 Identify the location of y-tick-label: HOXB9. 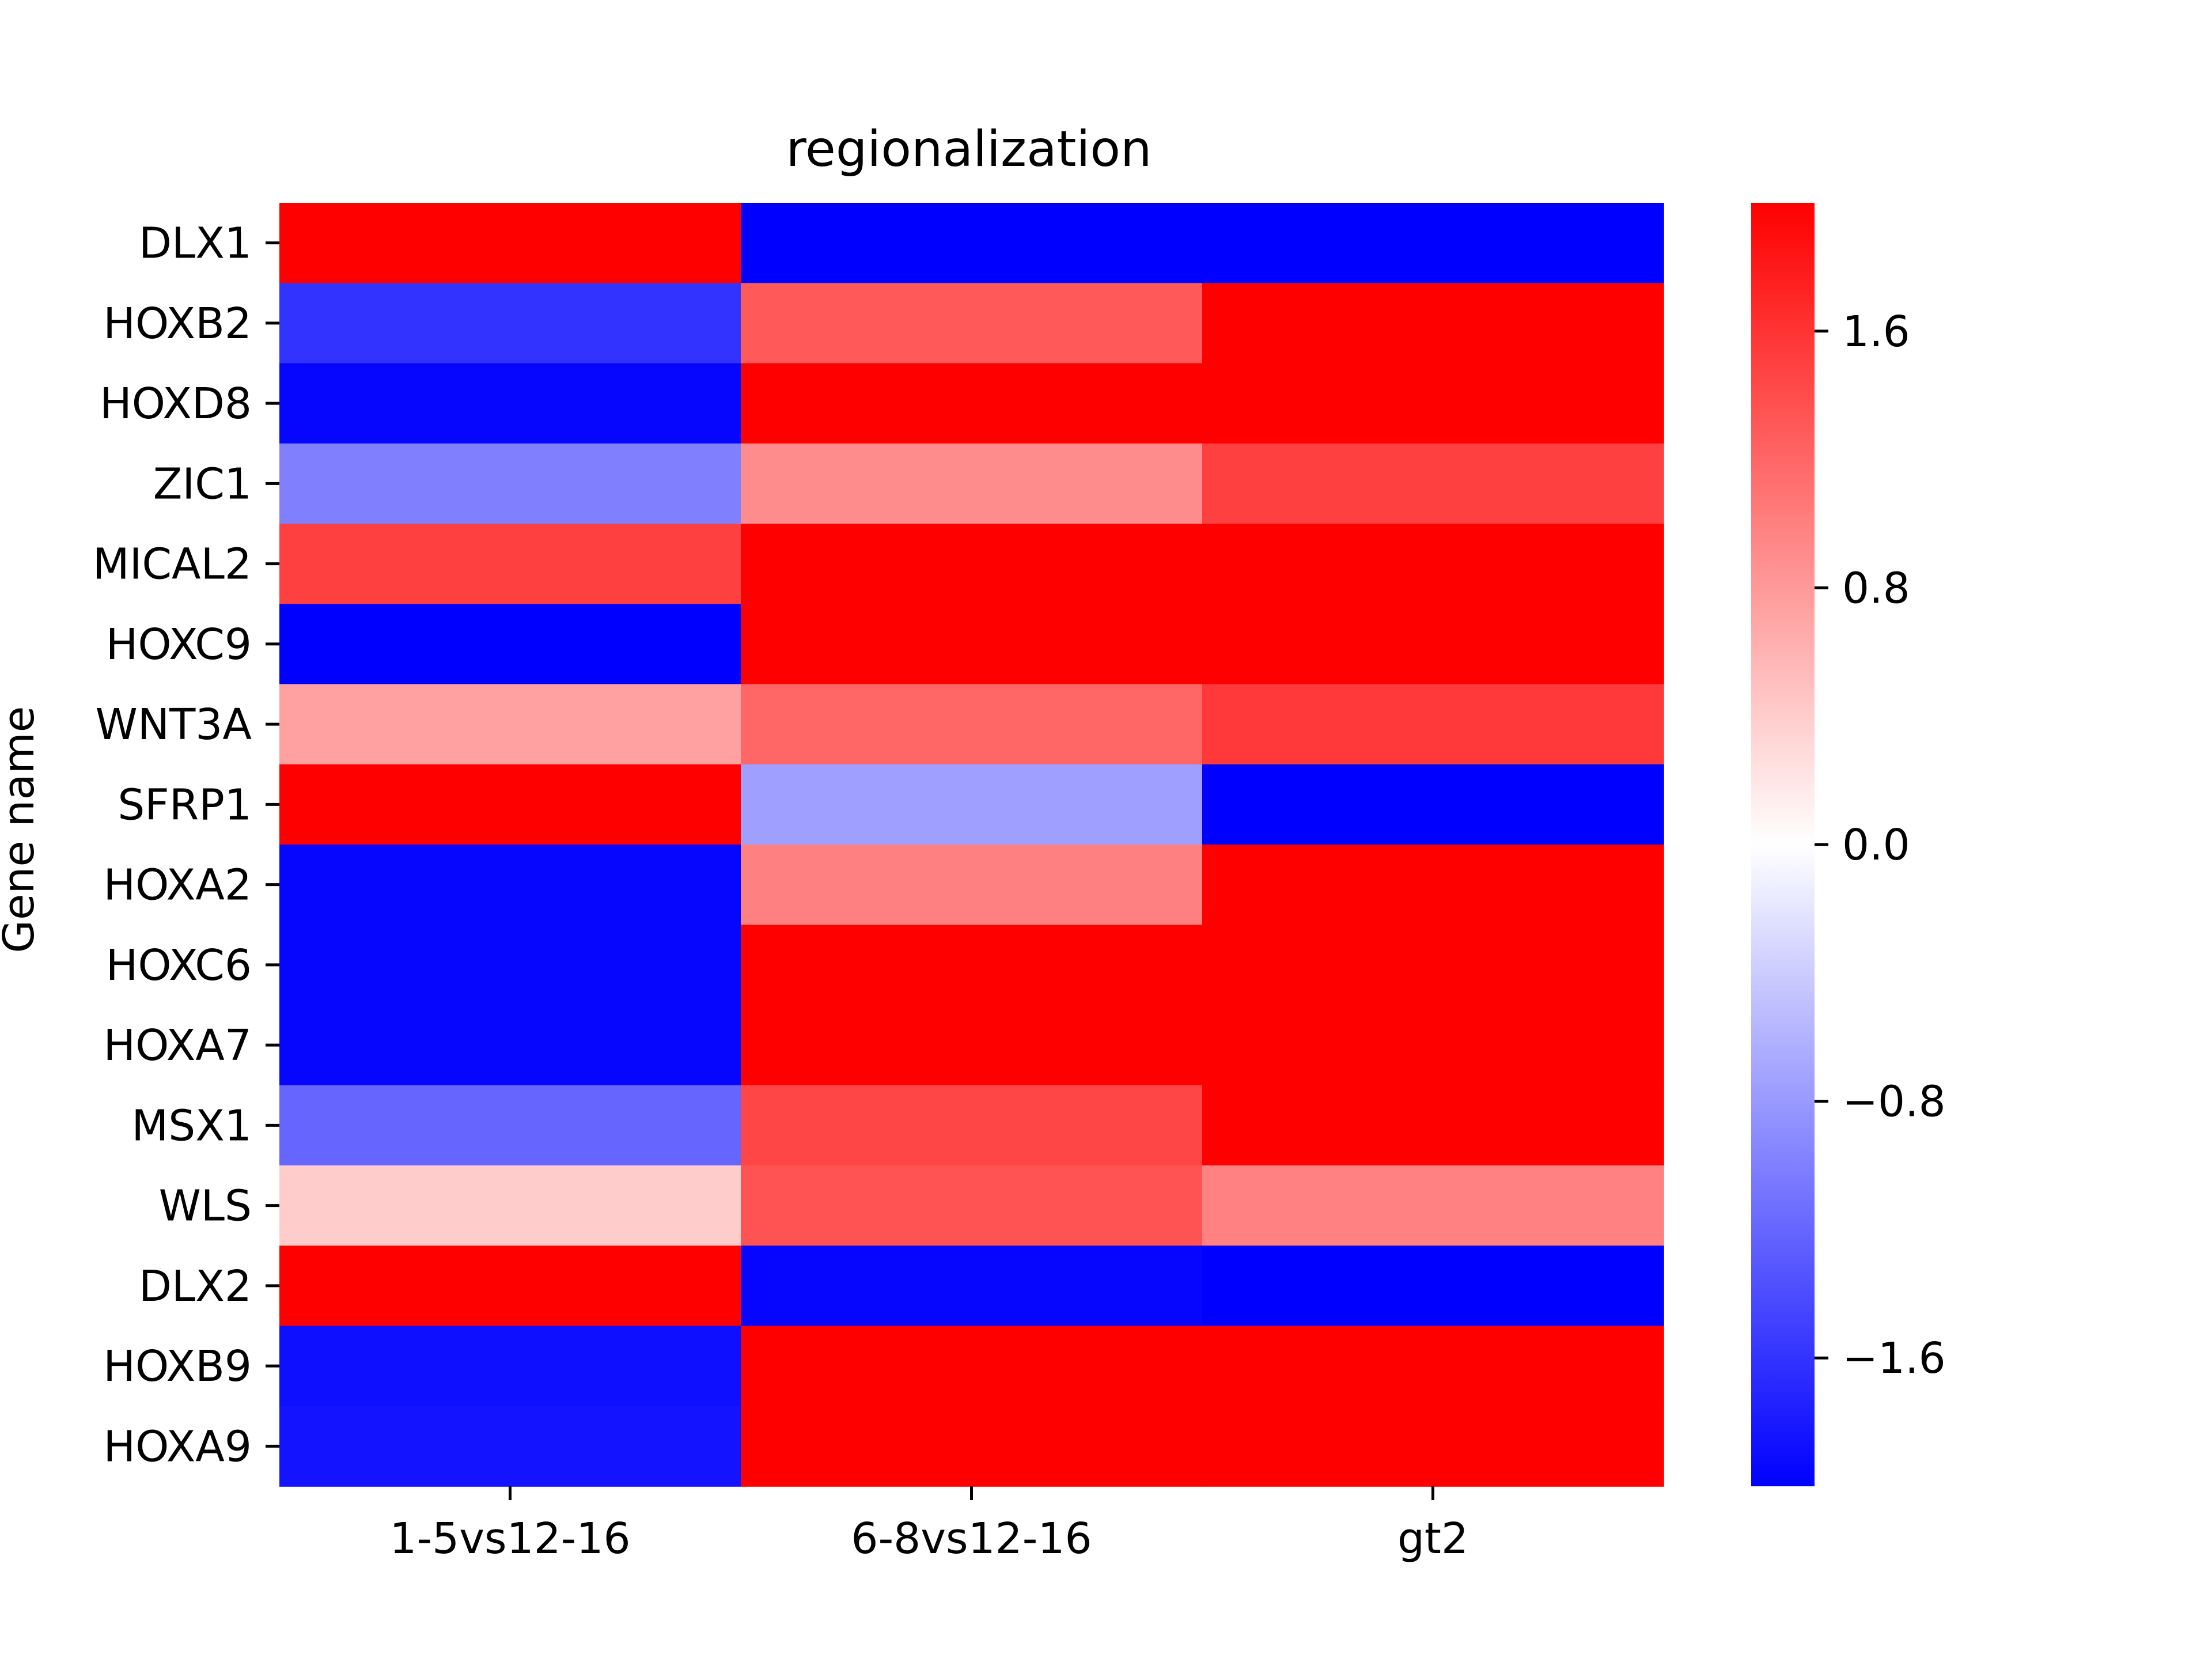
(177, 1366).